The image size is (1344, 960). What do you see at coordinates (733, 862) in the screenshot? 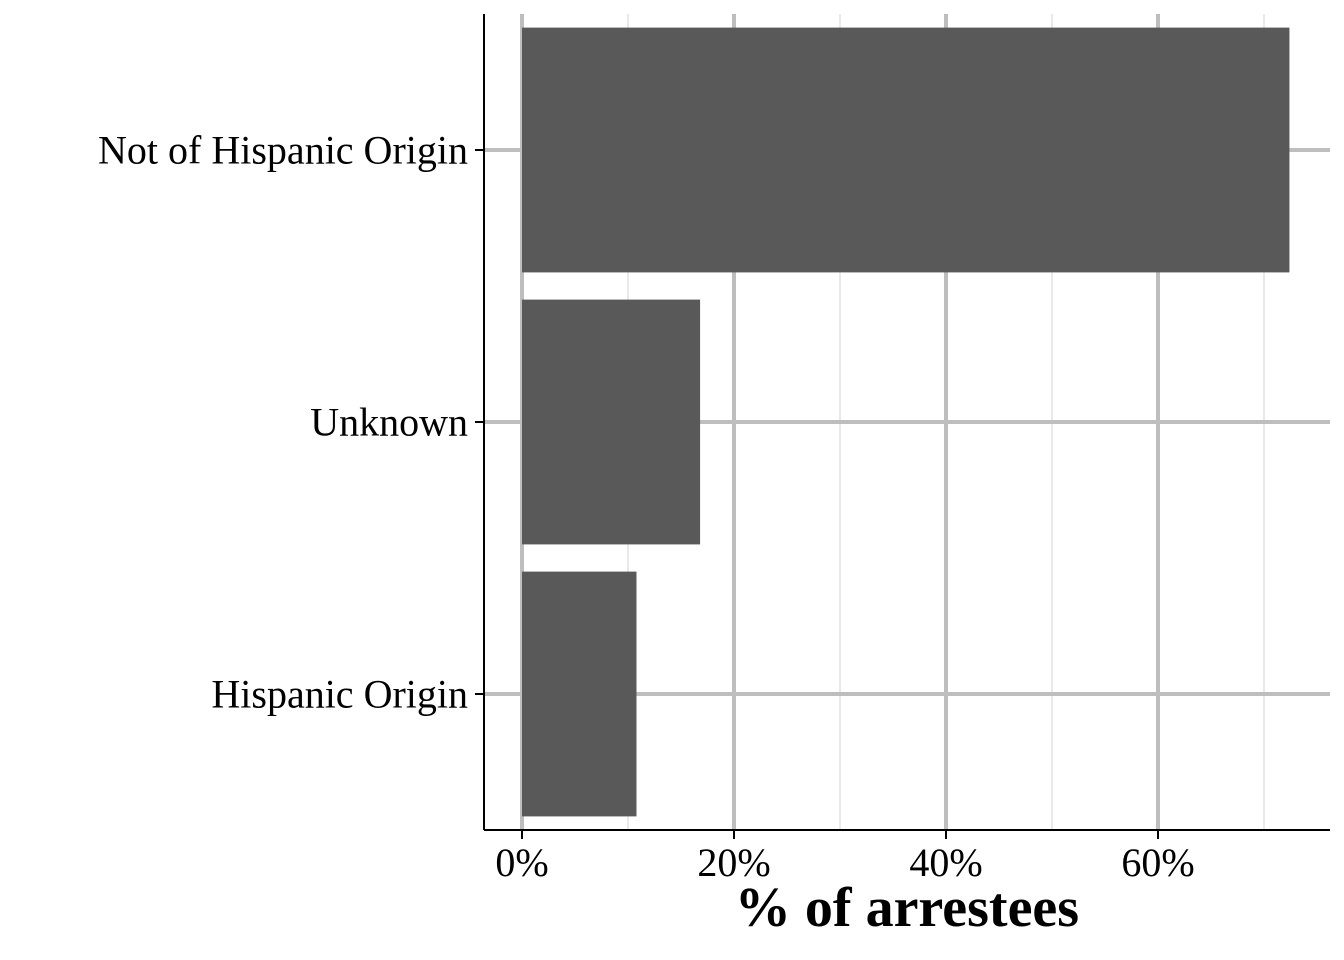
I see `x-tick-label: 20%` at bounding box center [733, 862].